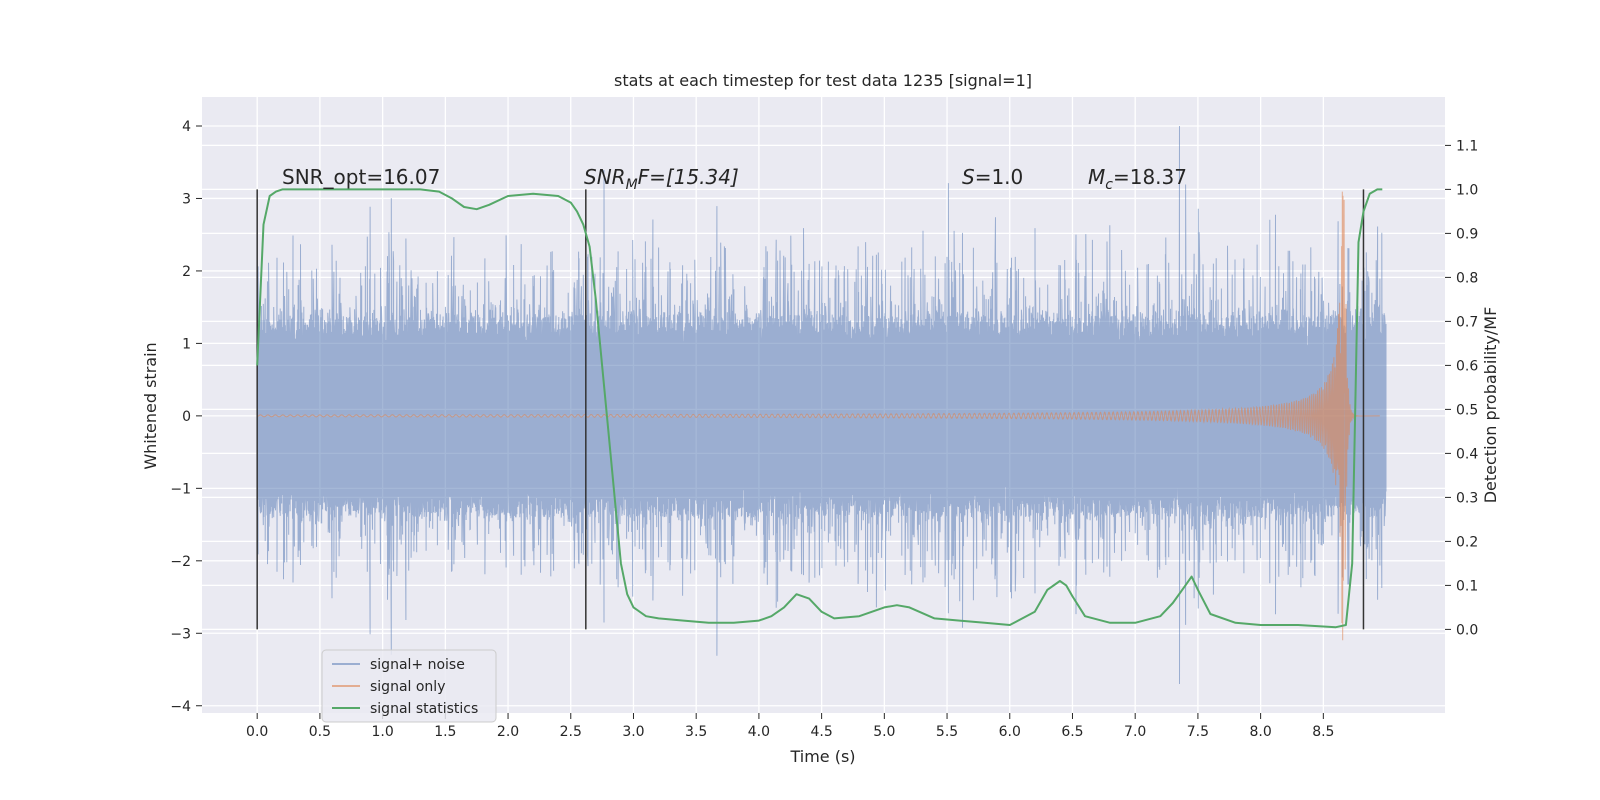 This screenshot has width=1600, height=800. I want to click on x-axis-label: Time (s), so click(822, 756).